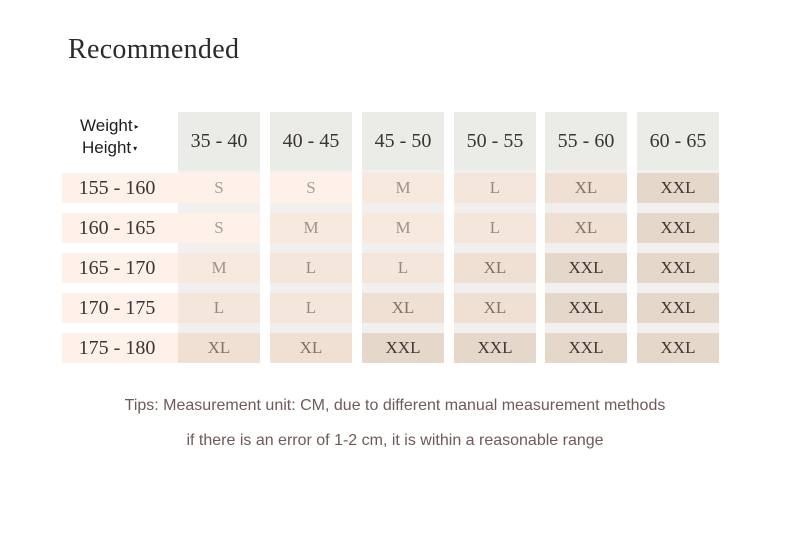  What do you see at coordinates (403, 141) in the screenshot?
I see `weight-column-header: 45 - 50` at bounding box center [403, 141].